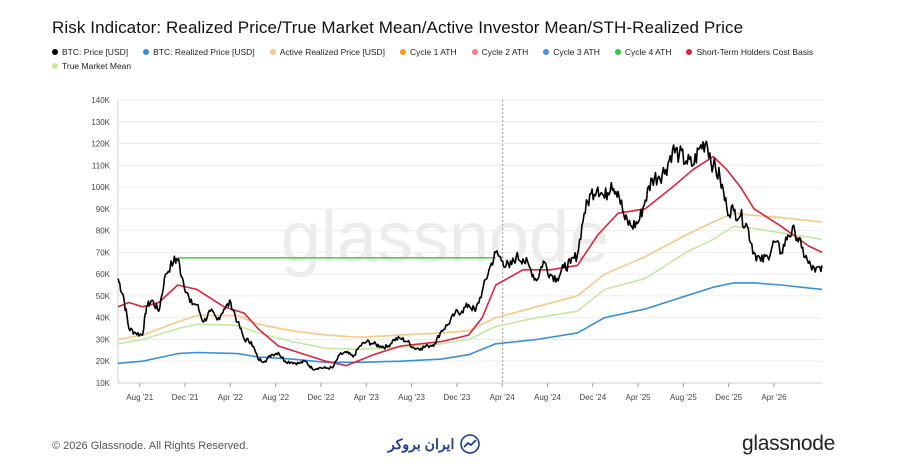 Image resolution: width=900 pixels, height=471 pixels. I want to click on chart-up-icon, so click(470, 444).